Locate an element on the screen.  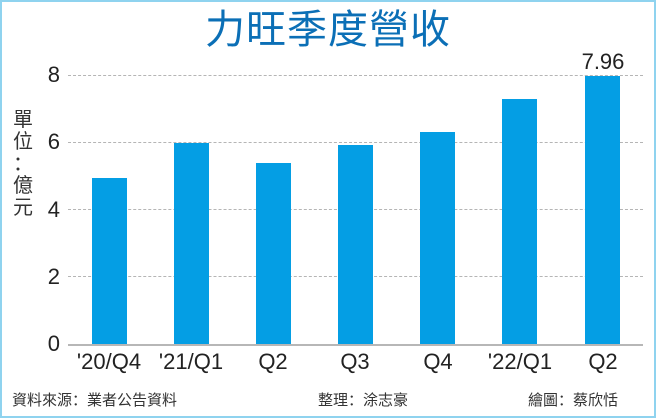
y-tick-4: 4 is located at coordinates (53, 209).